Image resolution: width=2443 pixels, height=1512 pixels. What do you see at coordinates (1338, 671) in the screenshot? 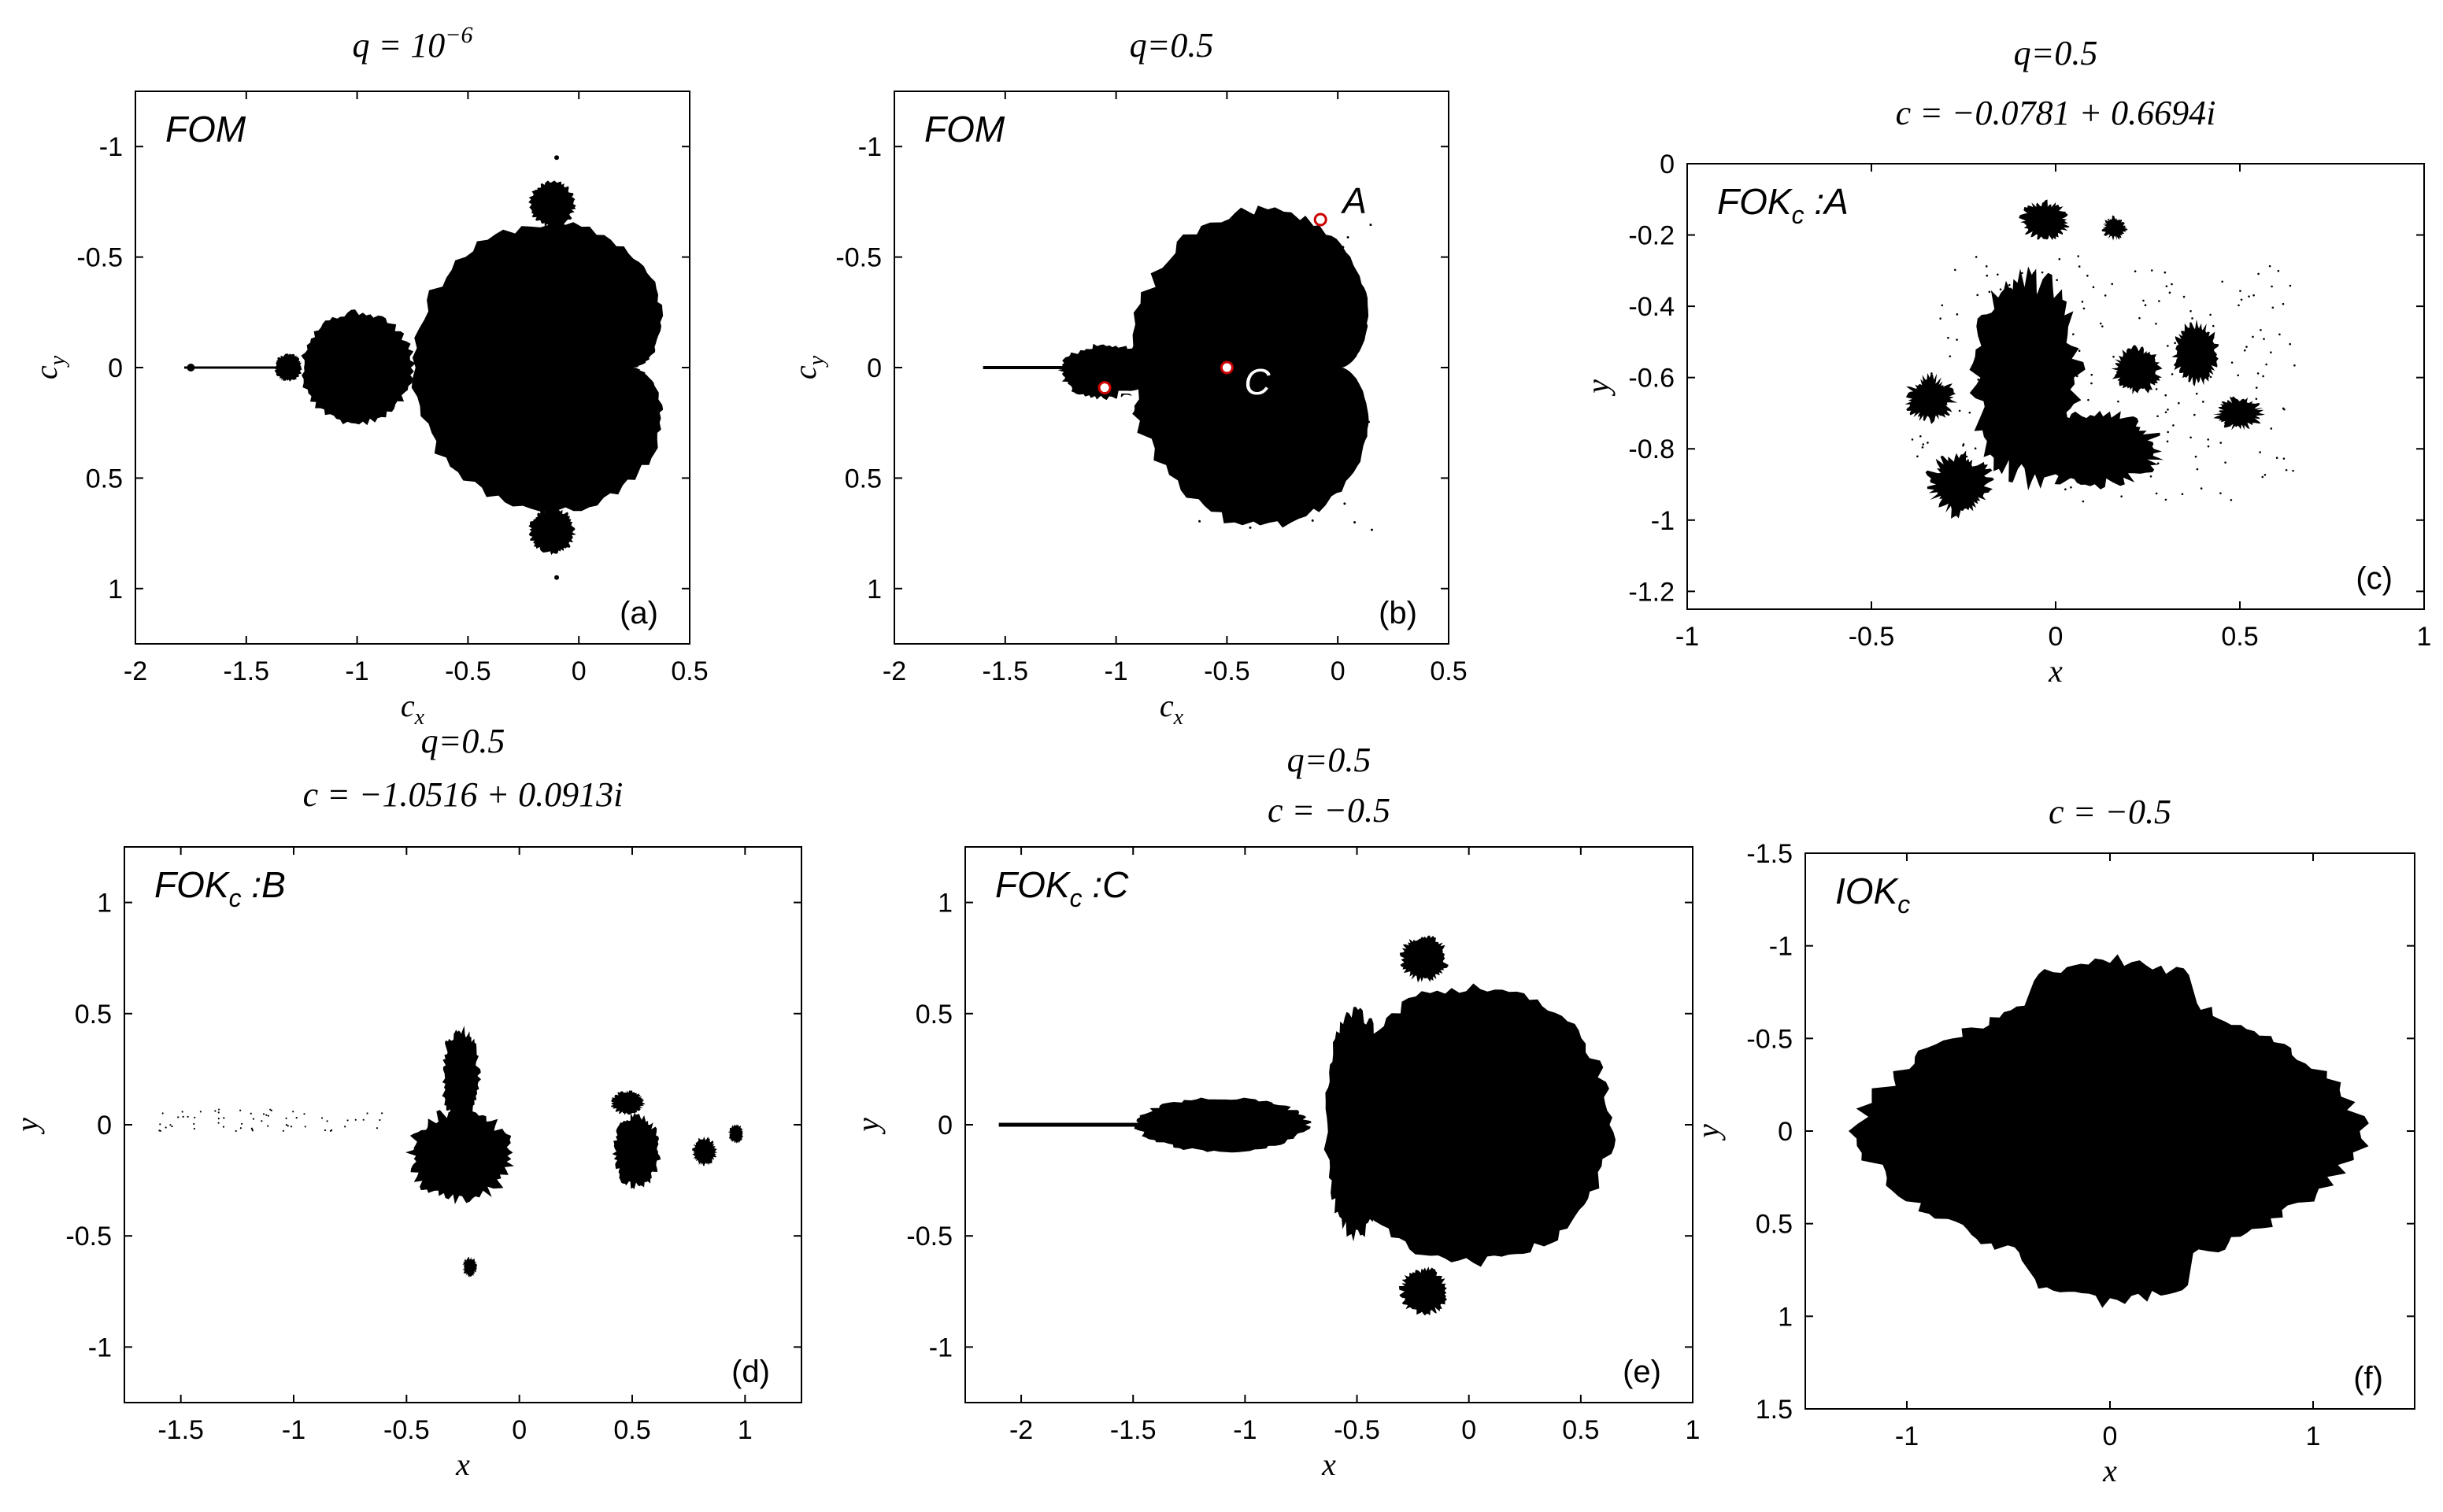
I see `x-tick-label: 0` at bounding box center [1338, 671].